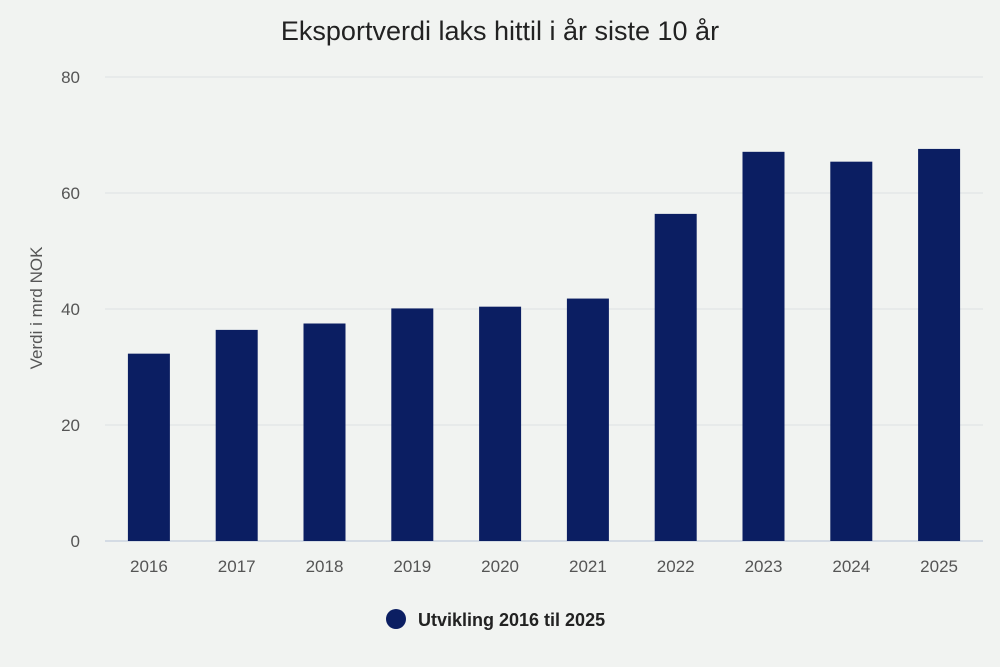  I want to click on bar-2019, so click(412, 424).